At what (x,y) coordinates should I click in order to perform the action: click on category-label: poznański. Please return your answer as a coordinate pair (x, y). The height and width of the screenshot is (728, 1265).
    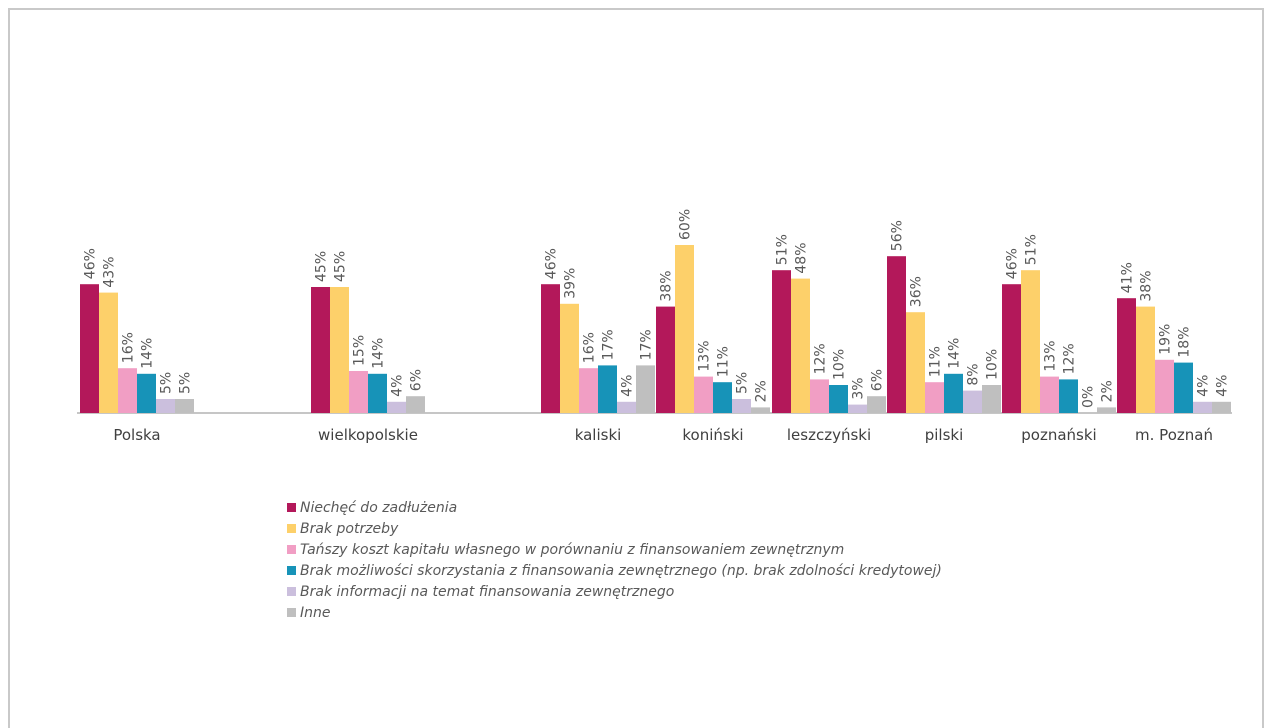
    Looking at the image, I should click on (1058, 435).